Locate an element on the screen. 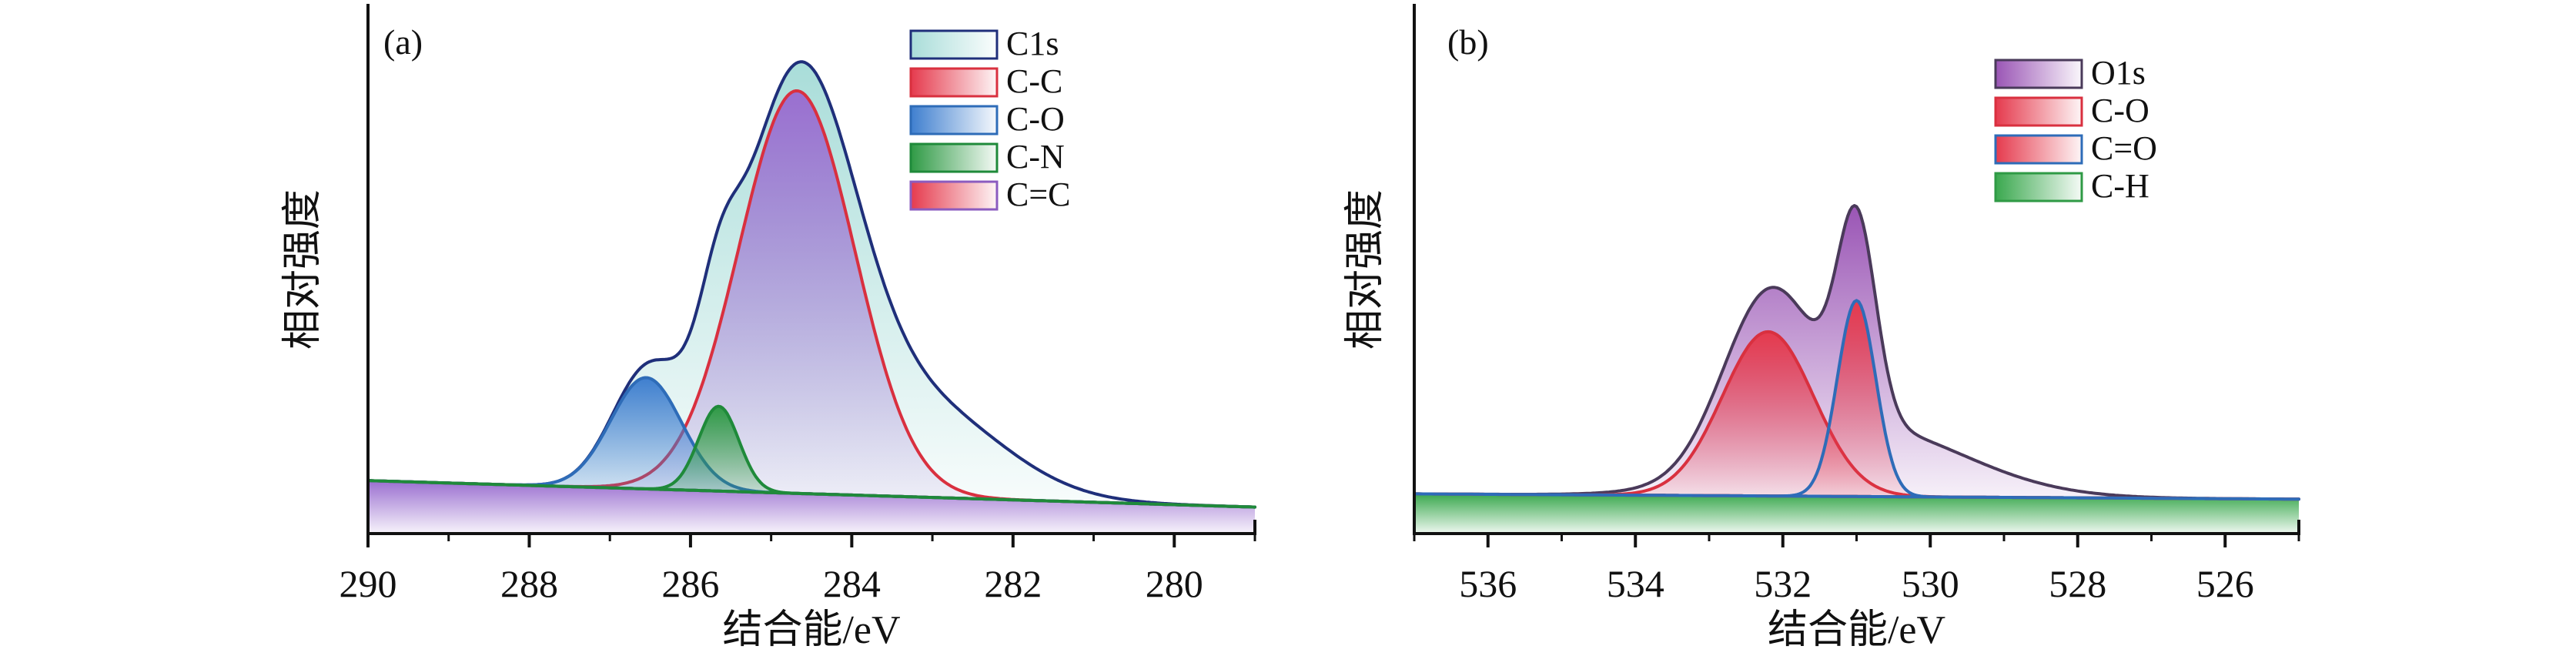 The width and height of the screenshot is (2576, 656). x-tick-label: 532 is located at coordinates (1783, 583).